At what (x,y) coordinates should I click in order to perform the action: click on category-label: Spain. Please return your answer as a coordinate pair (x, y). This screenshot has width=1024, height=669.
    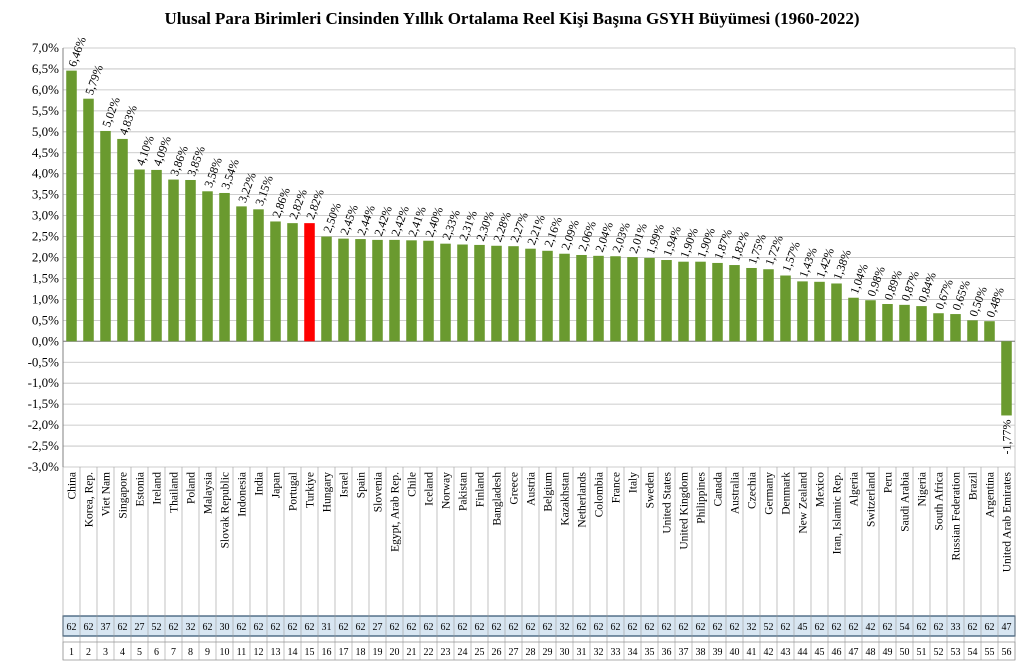
    Looking at the image, I should click on (362, 485).